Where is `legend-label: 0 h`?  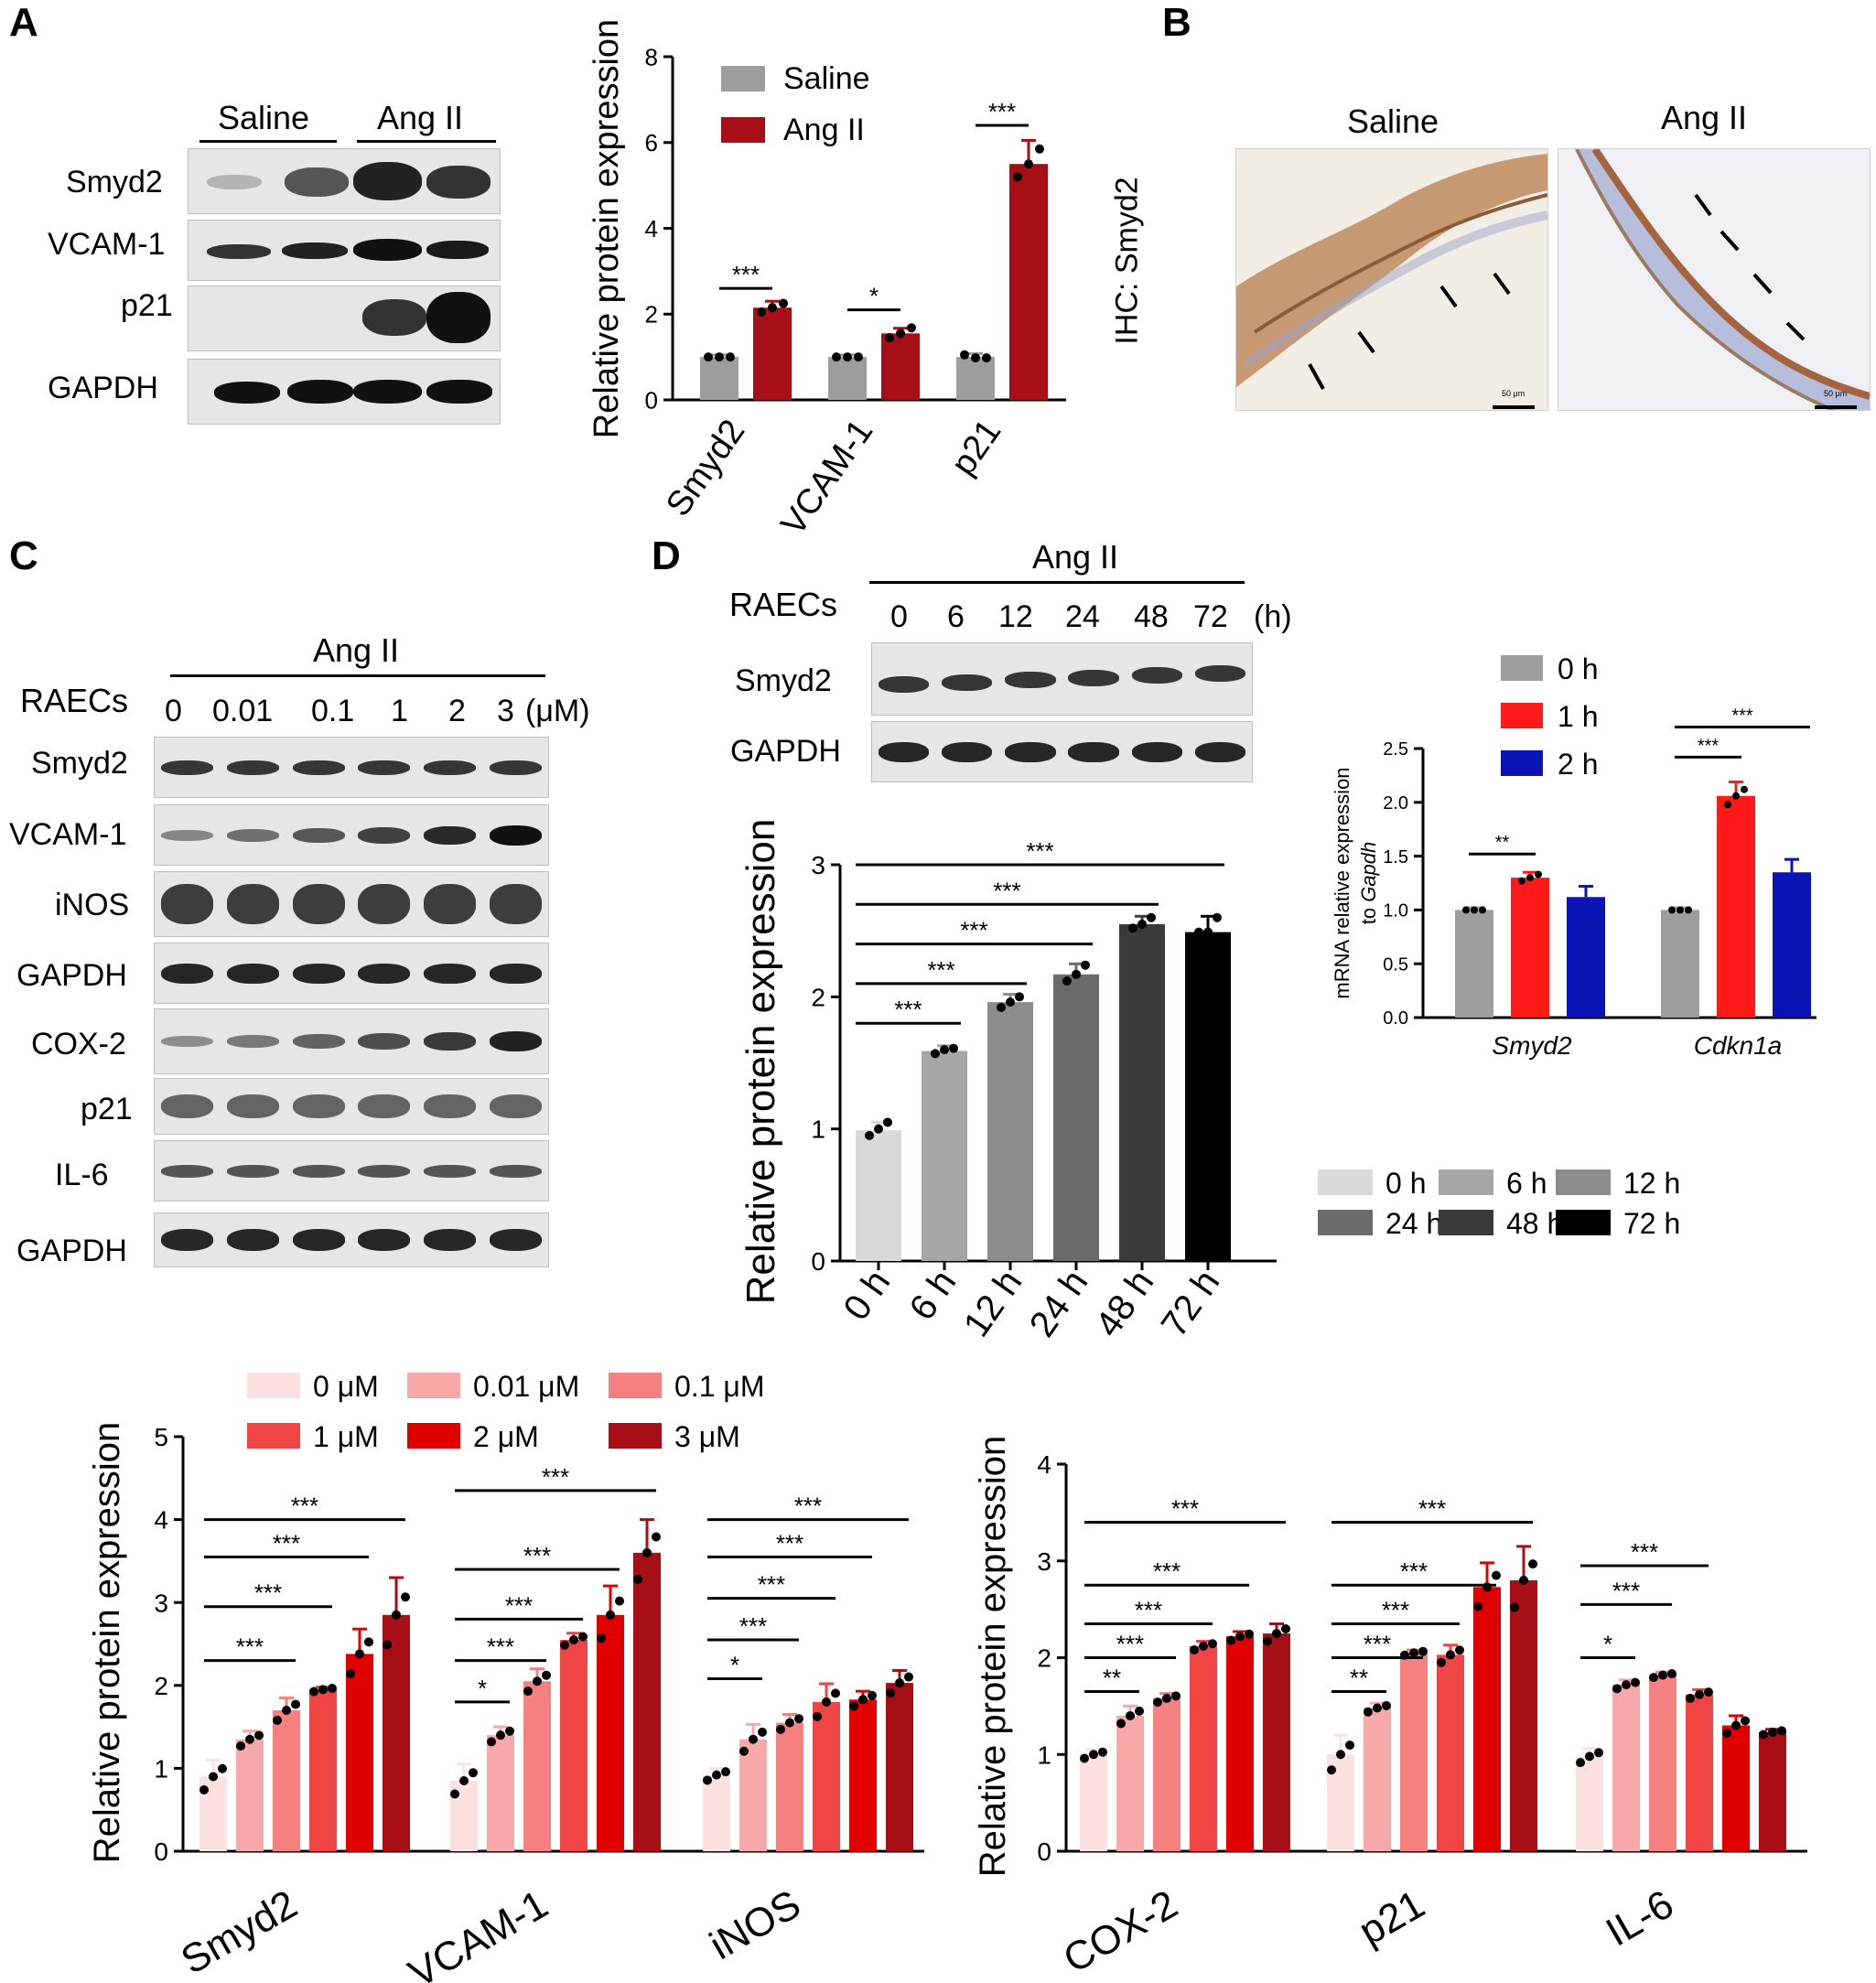
legend-label: 0 h is located at coordinates (1578, 668).